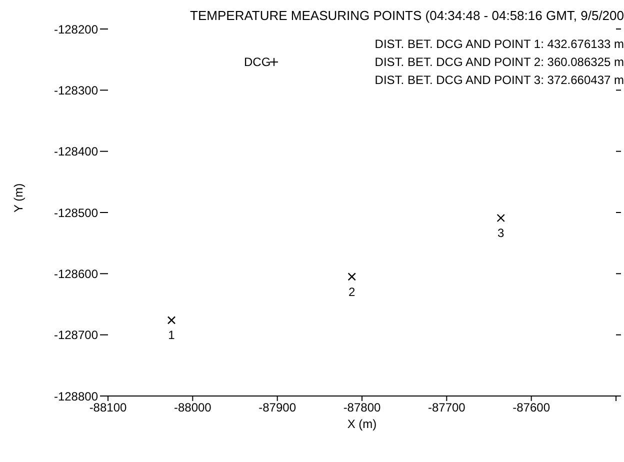 Image resolution: width=624 pixels, height=462 pixels. Describe the element at coordinates (531, 407) in the screenshot. I see `x-tick-label: -87600` at that location.